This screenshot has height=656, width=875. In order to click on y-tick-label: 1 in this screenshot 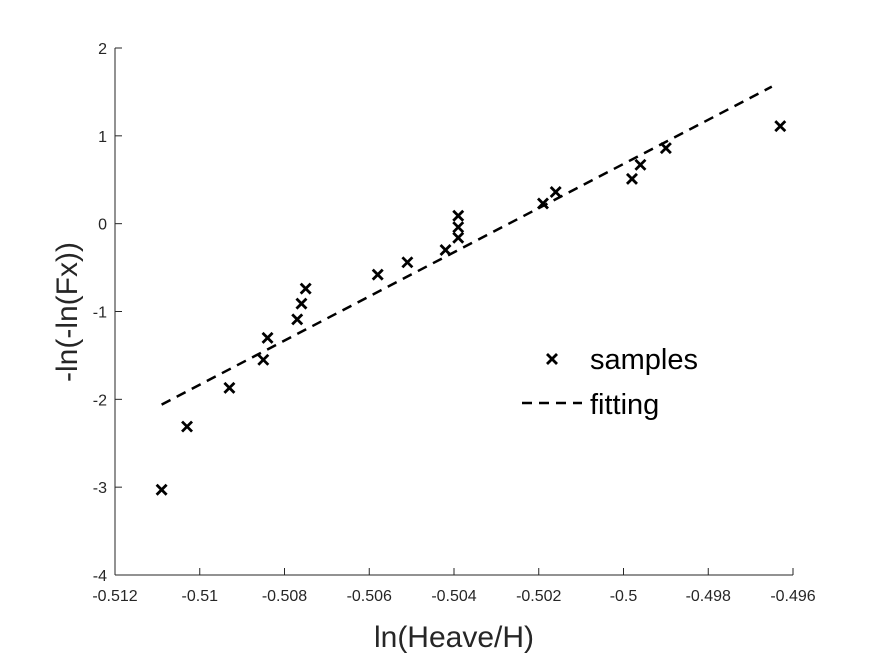, I will do `click(102, 137)`.